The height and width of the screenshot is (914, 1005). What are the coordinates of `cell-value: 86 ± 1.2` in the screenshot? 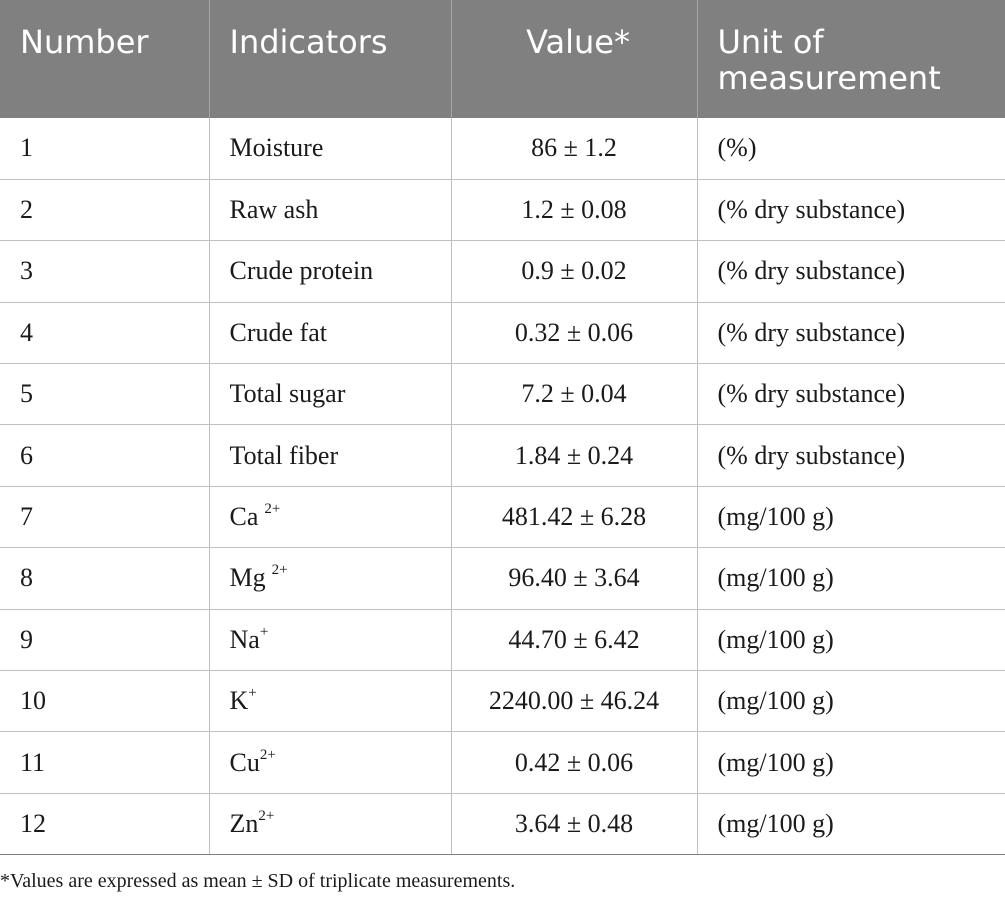 It's located at (573, 149).